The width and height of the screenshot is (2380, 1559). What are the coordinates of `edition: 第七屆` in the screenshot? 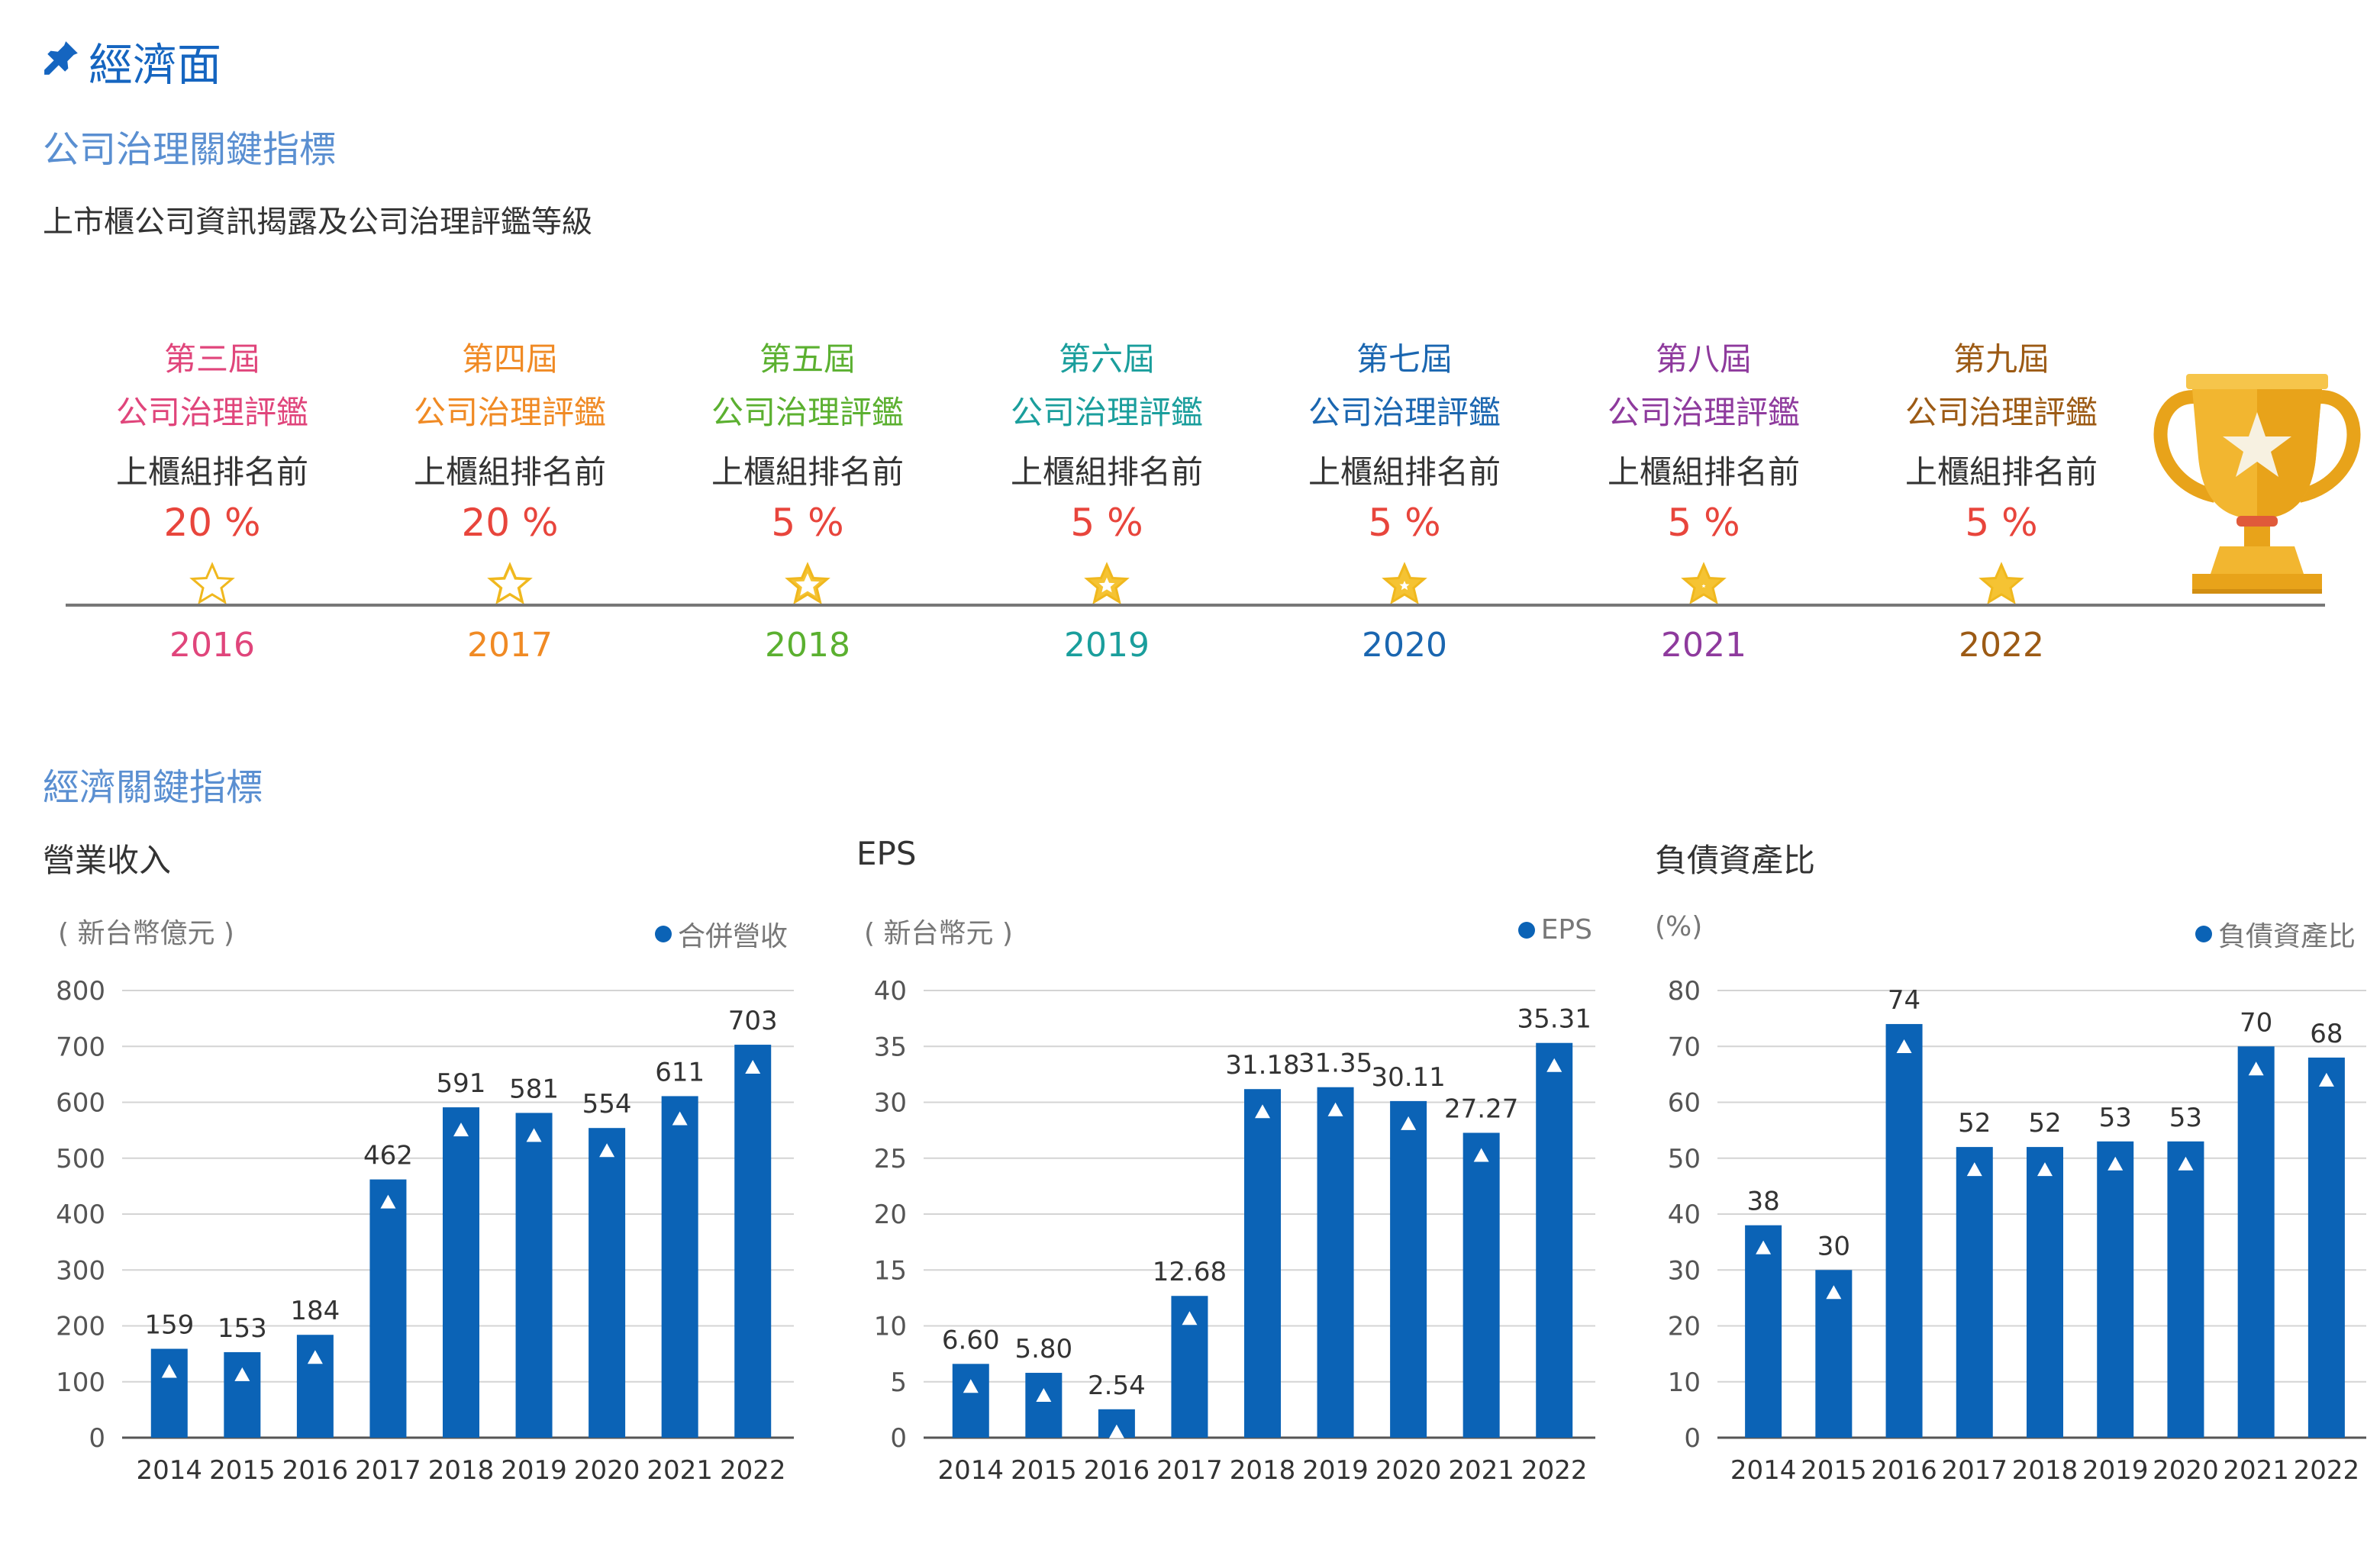 It's located at (1404, 359).